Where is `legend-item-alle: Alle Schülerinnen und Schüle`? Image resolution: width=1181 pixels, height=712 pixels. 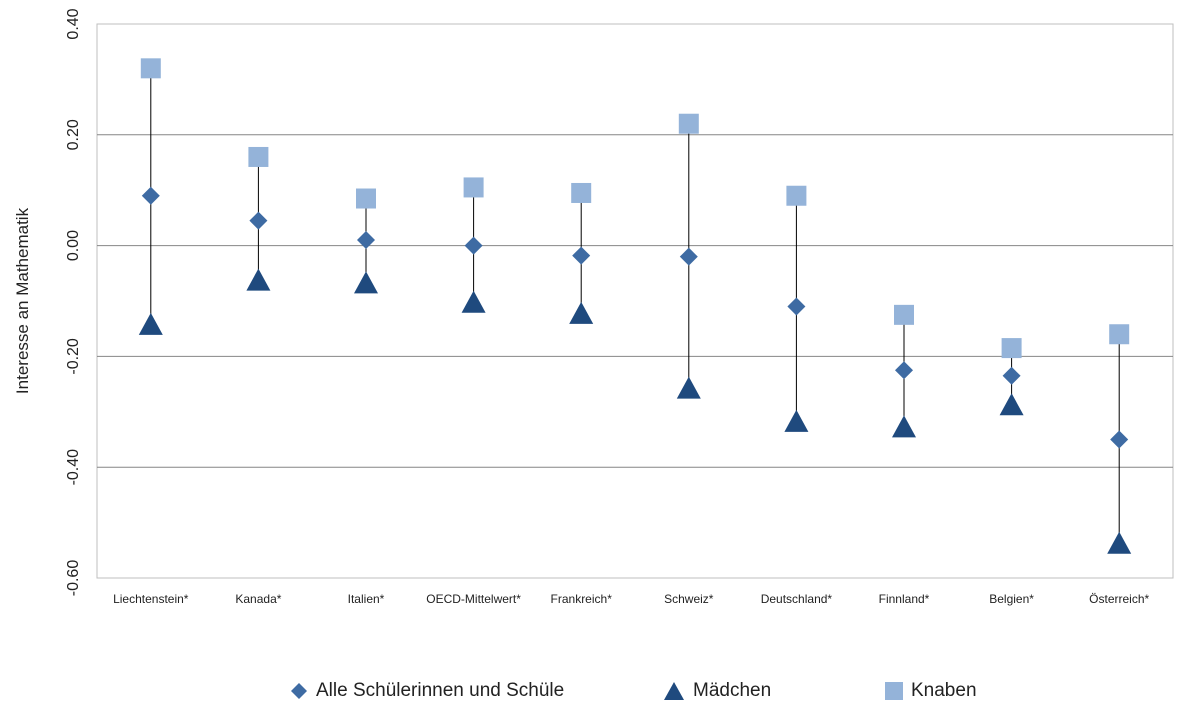
legend-item-alle: Alle Schülerinnen und Schüle is located at coordinates (427, 691).